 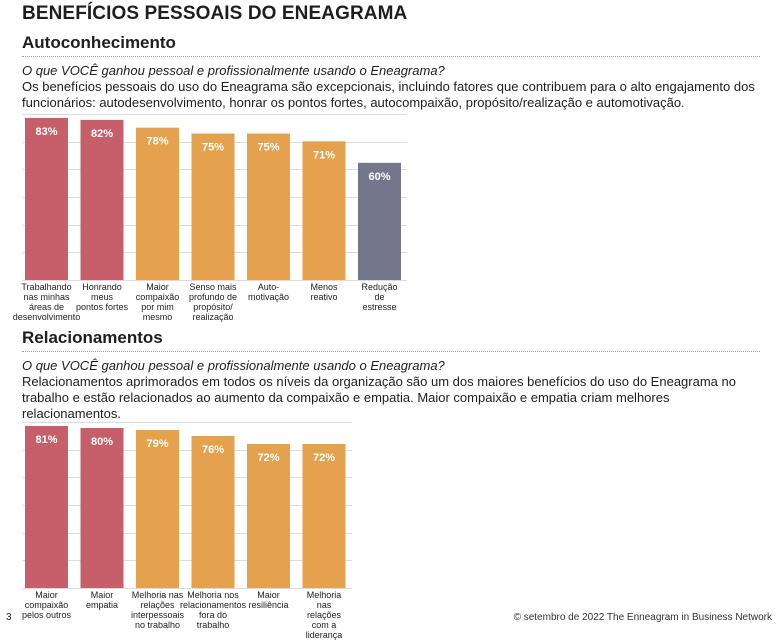 I want to click on category-label-line: resiliência, so click(x=268, y=605).